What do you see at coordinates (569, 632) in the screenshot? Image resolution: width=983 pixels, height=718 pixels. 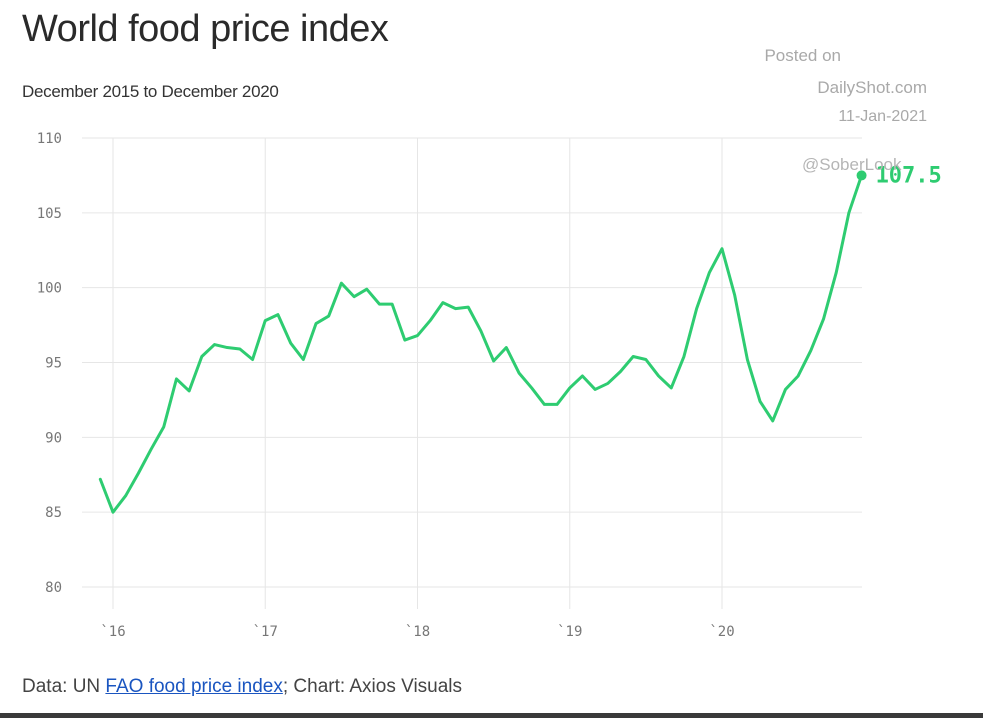 I see `x-tick-label: `19` at bounding box center [569, 632].